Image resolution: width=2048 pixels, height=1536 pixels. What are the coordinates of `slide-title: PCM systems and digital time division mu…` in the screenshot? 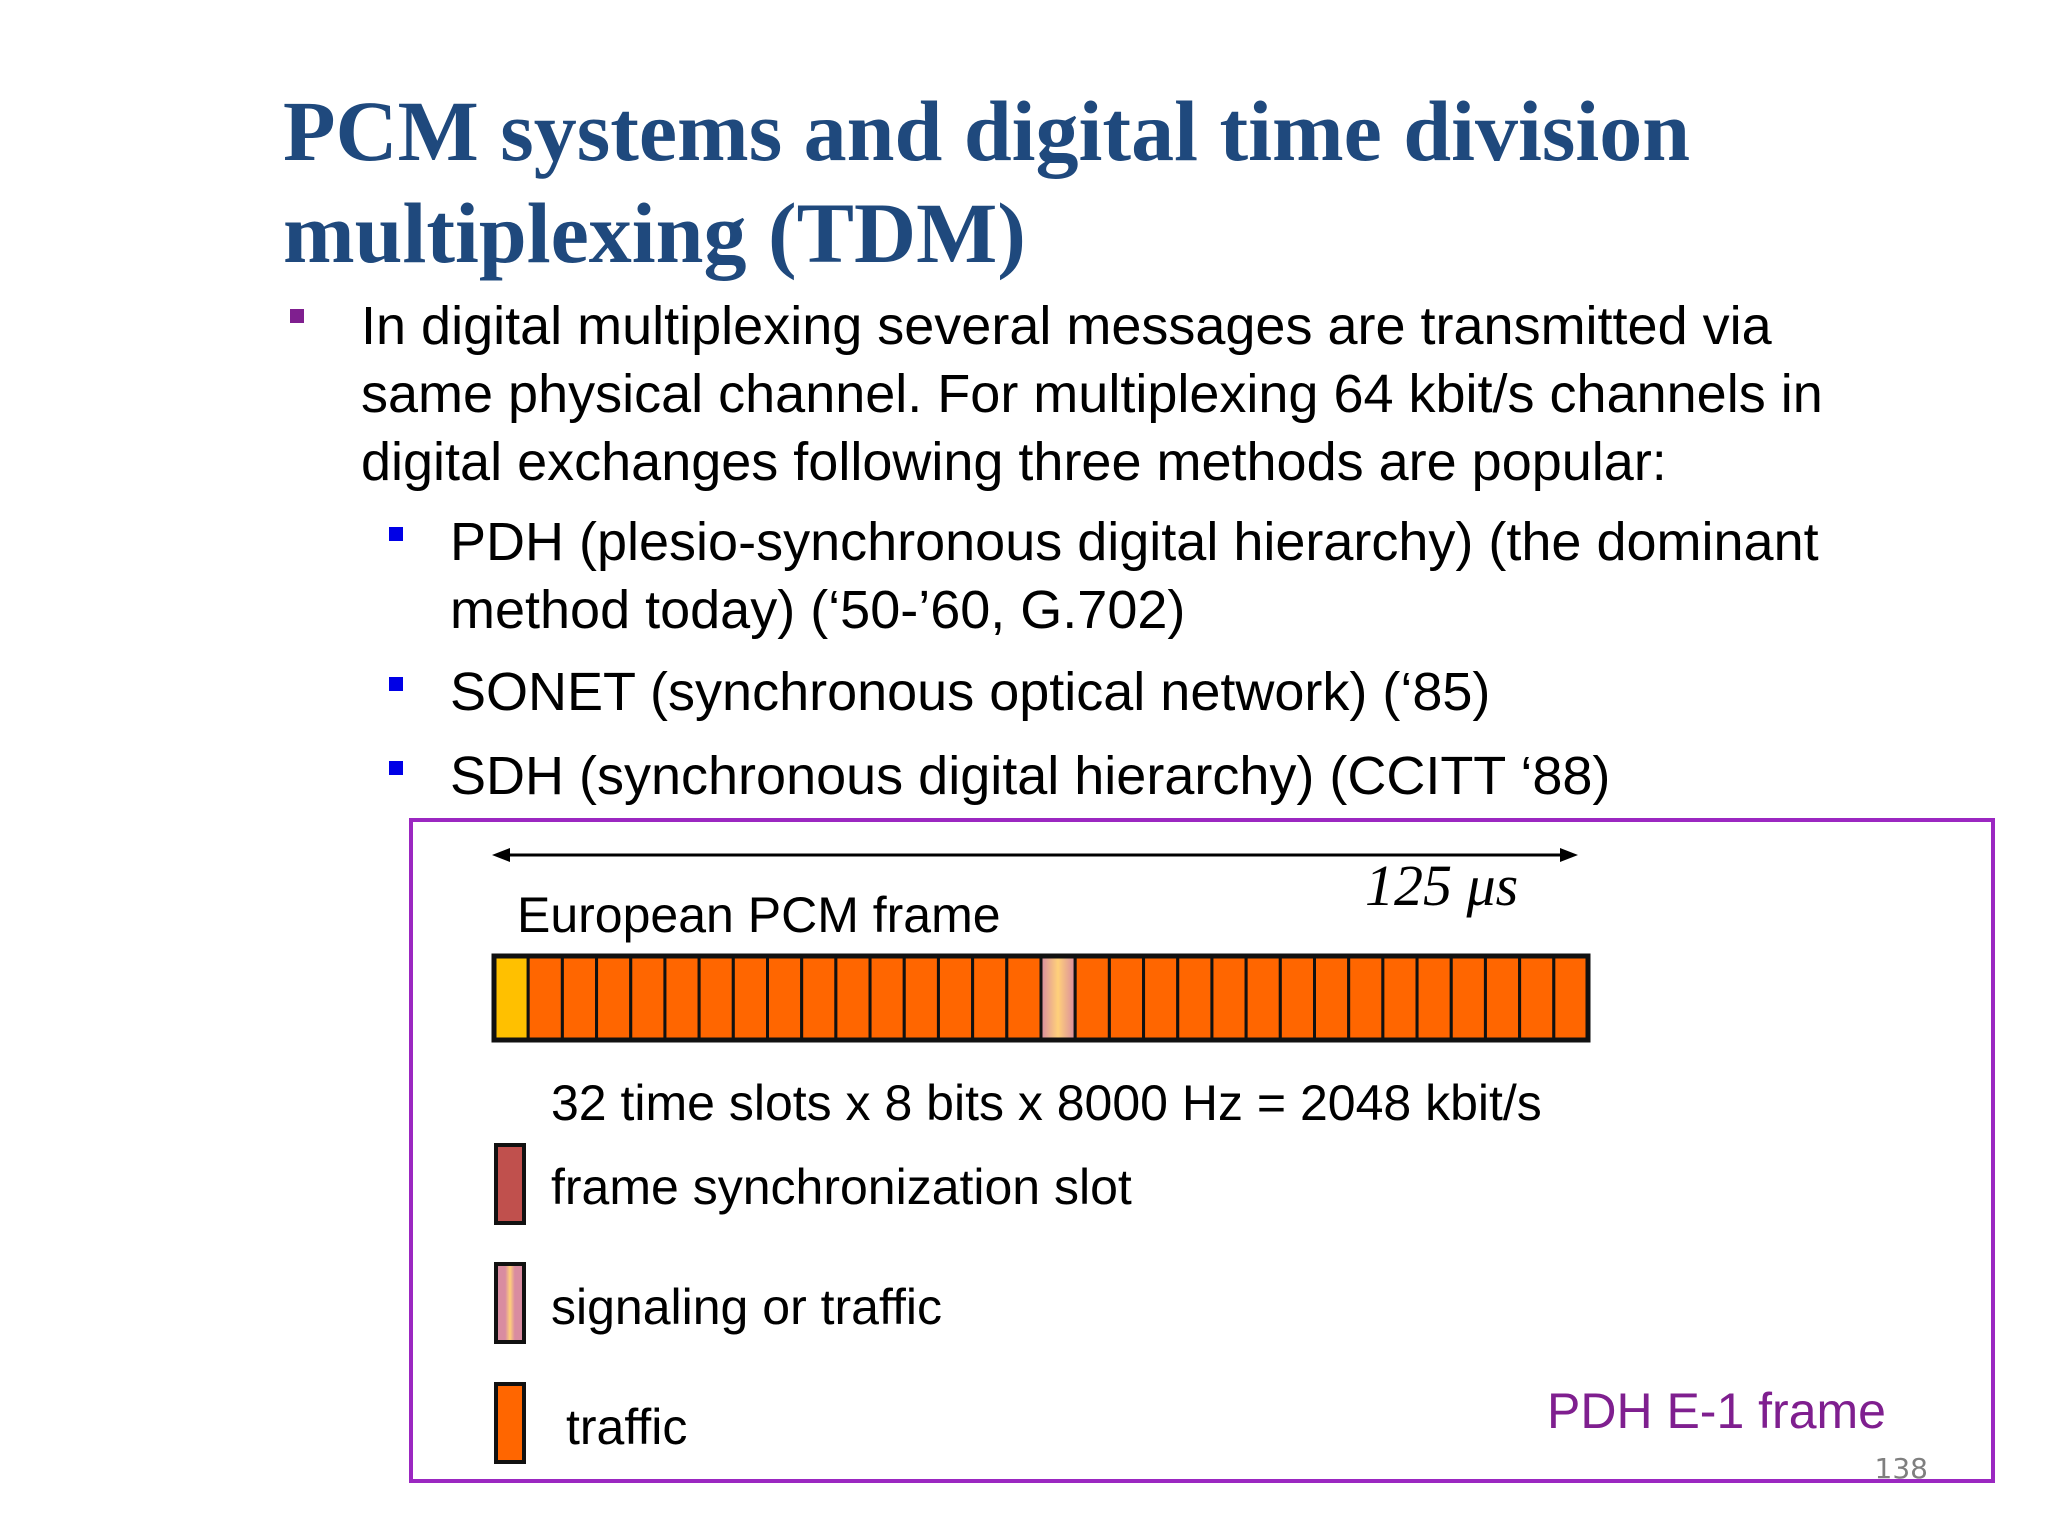 It's located at (1103, 182).